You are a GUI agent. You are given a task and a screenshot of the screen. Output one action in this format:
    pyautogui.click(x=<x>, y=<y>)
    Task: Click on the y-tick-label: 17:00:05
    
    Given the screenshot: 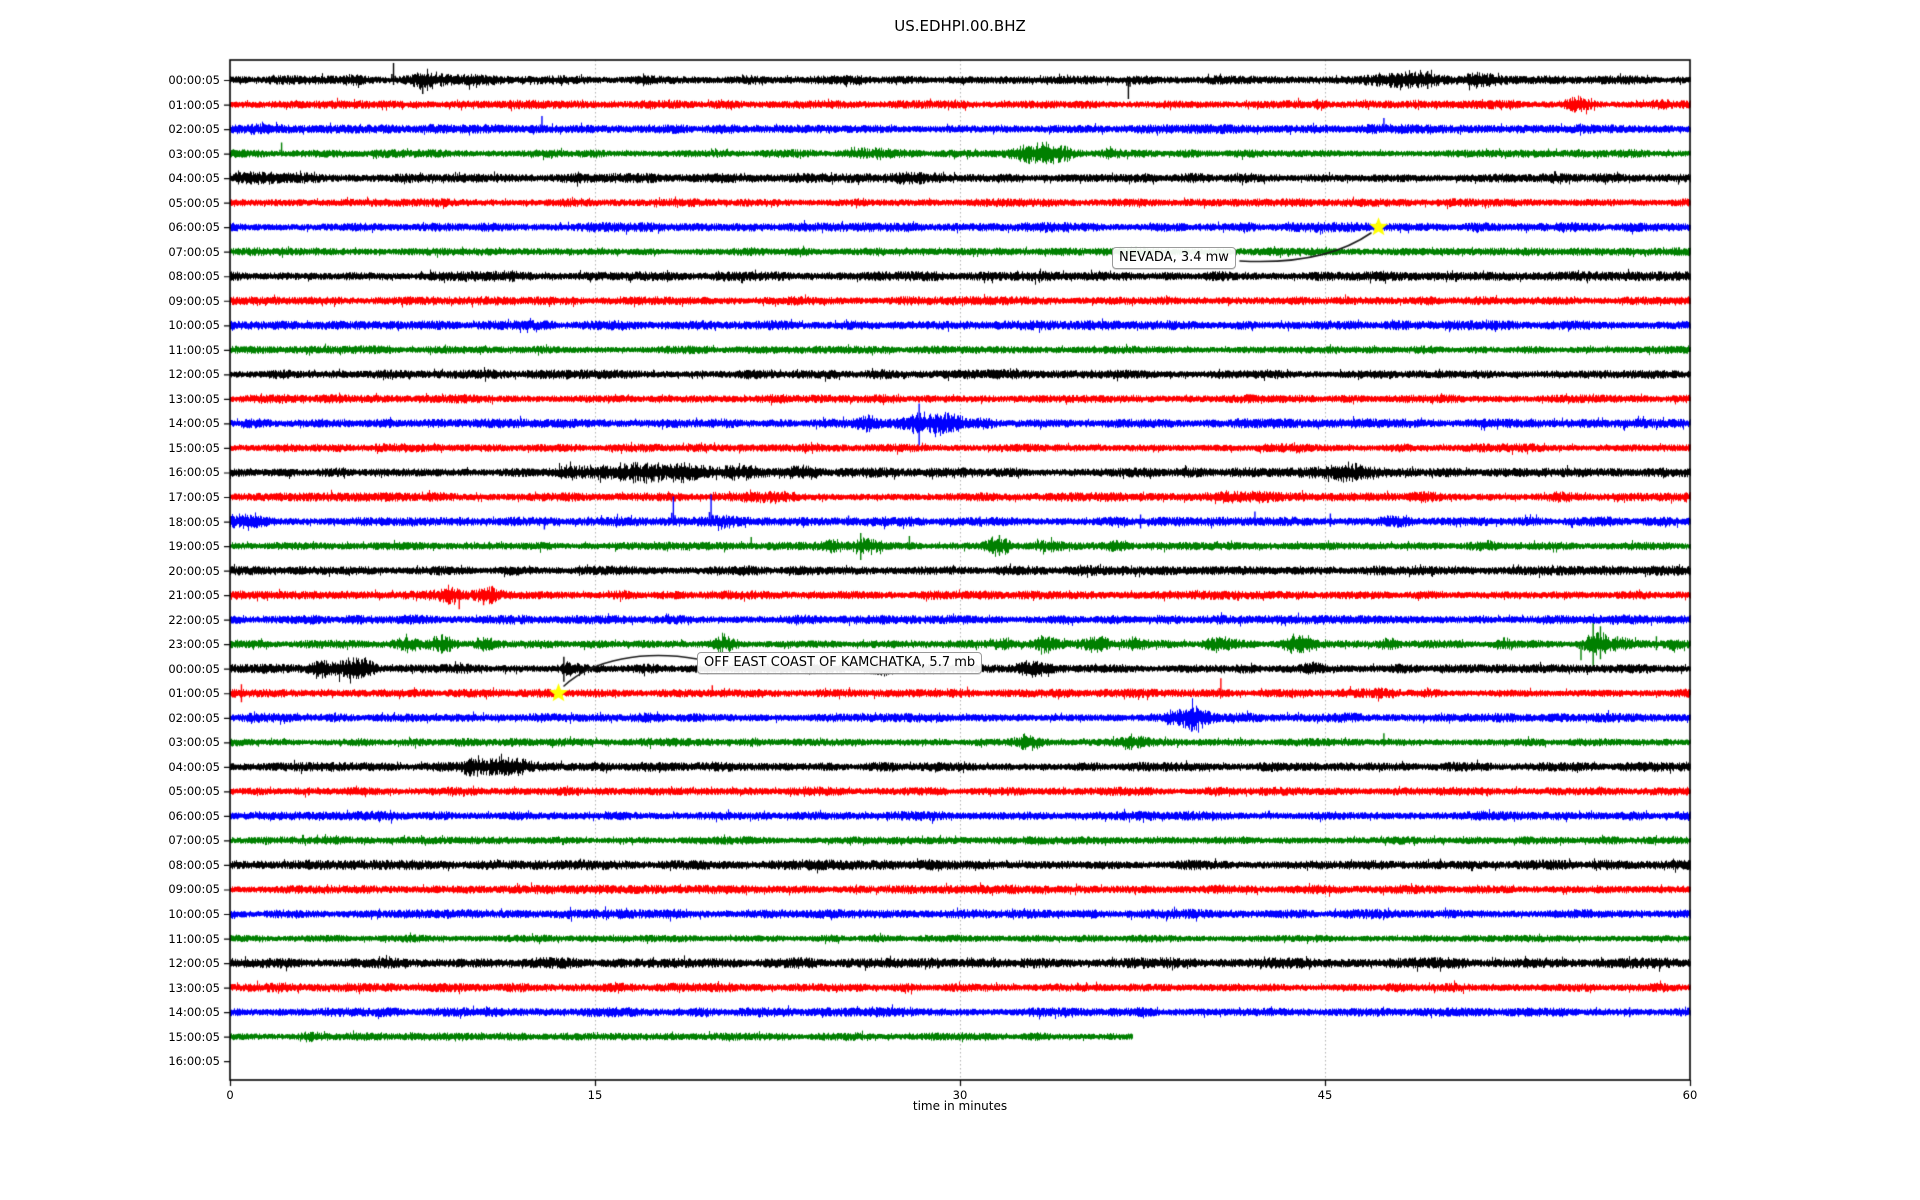 What is the action you would take?
    pyautogui.click(x=194, y=497)
    